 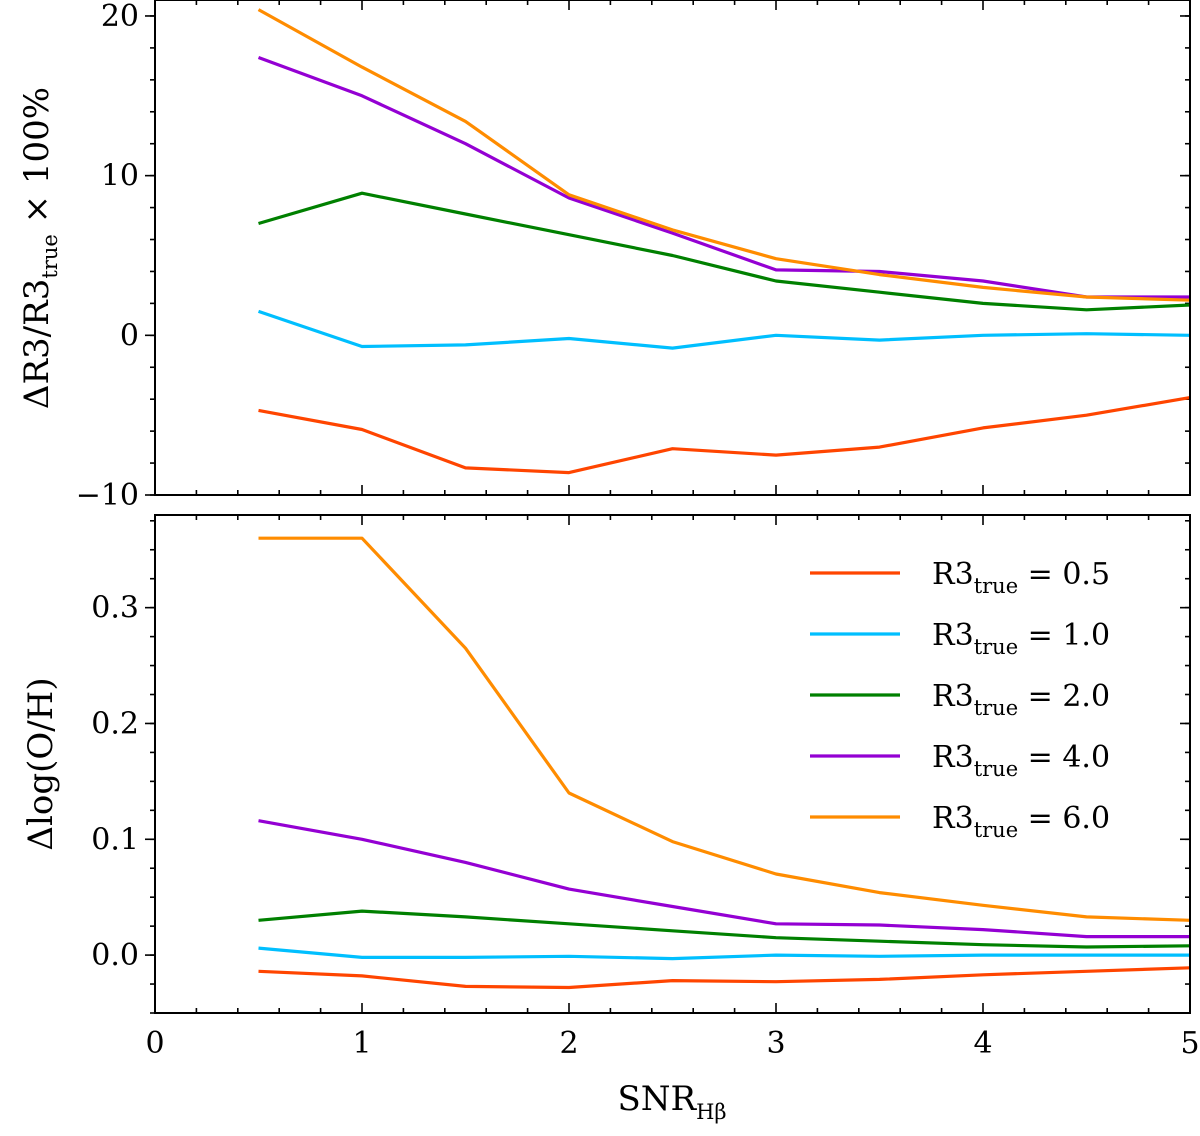 I want to click on y-tick-label: 20, so click(x=120, y=17).